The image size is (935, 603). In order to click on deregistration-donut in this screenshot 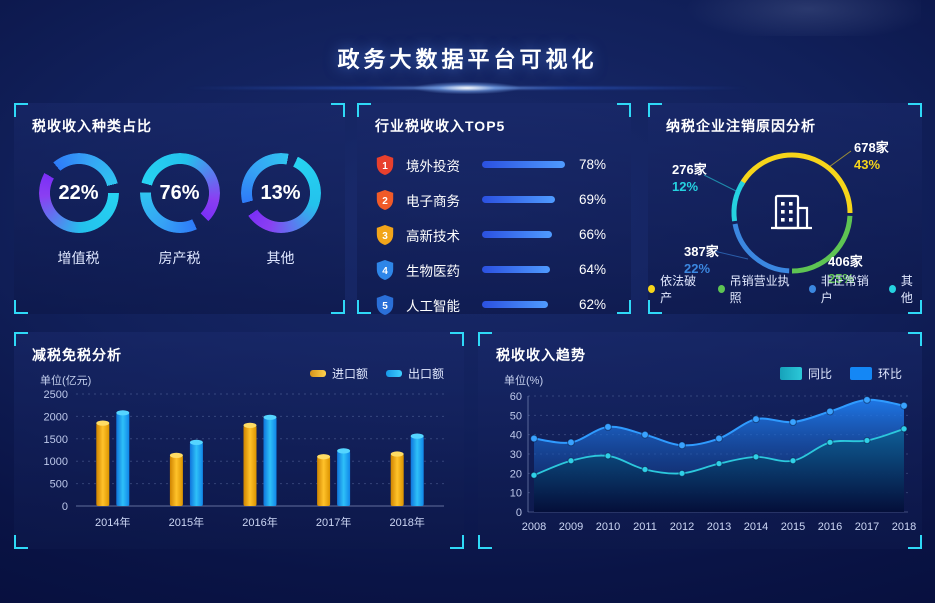, I will do `click(792, 213)`.